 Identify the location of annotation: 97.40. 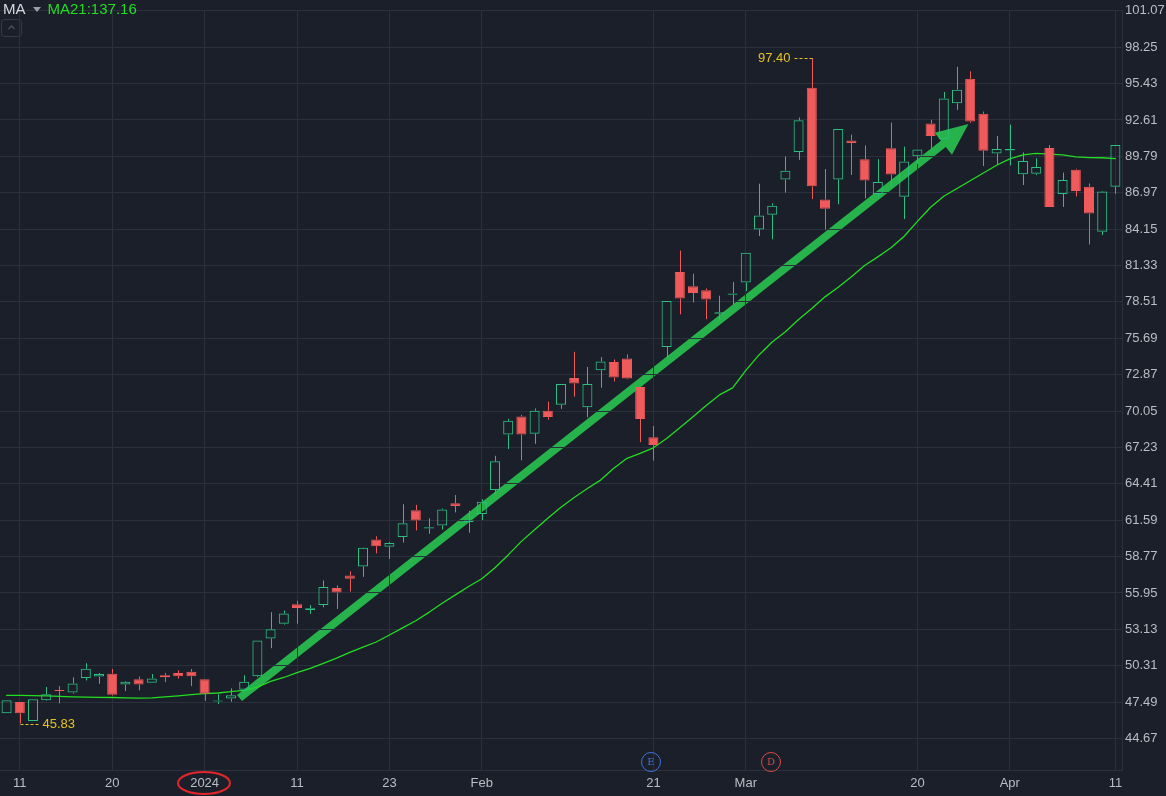
(774, 58).